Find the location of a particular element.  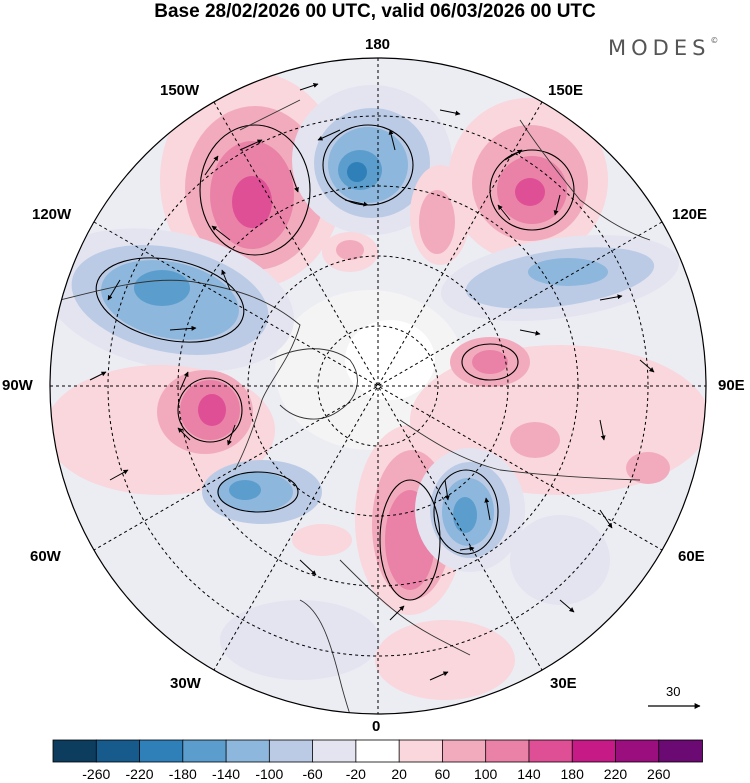

colorbar-tick-label: 100 is located at coordinates (486, 774).